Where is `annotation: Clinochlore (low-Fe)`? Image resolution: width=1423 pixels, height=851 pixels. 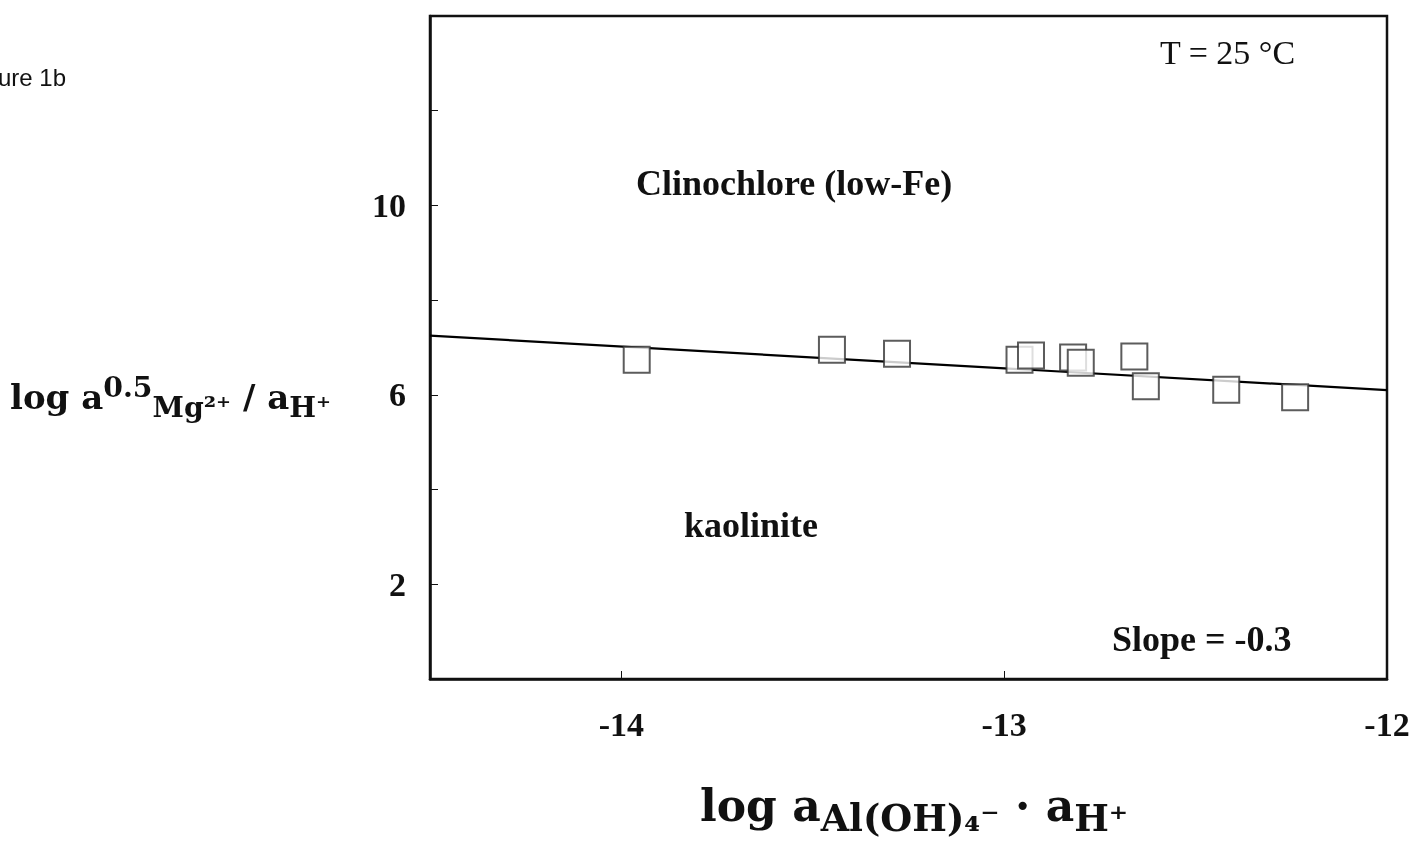
annotation: Clinochlore (low-Fe) is located at coordinates (794, 183).